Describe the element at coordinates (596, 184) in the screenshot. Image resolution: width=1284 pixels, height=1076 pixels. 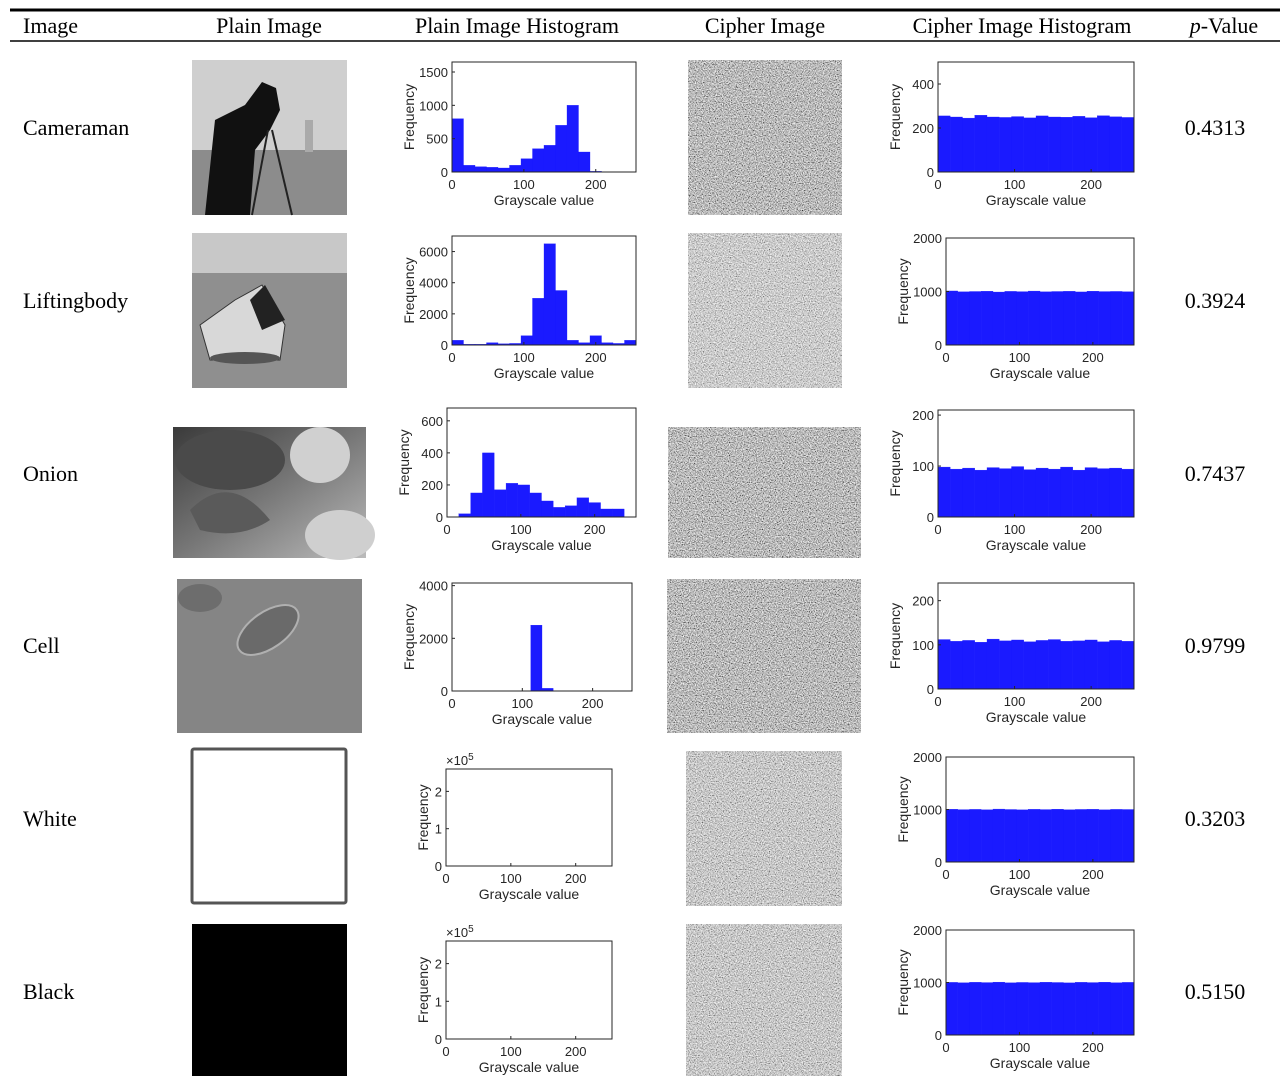
I see `x-tick-label: 200` at that location.